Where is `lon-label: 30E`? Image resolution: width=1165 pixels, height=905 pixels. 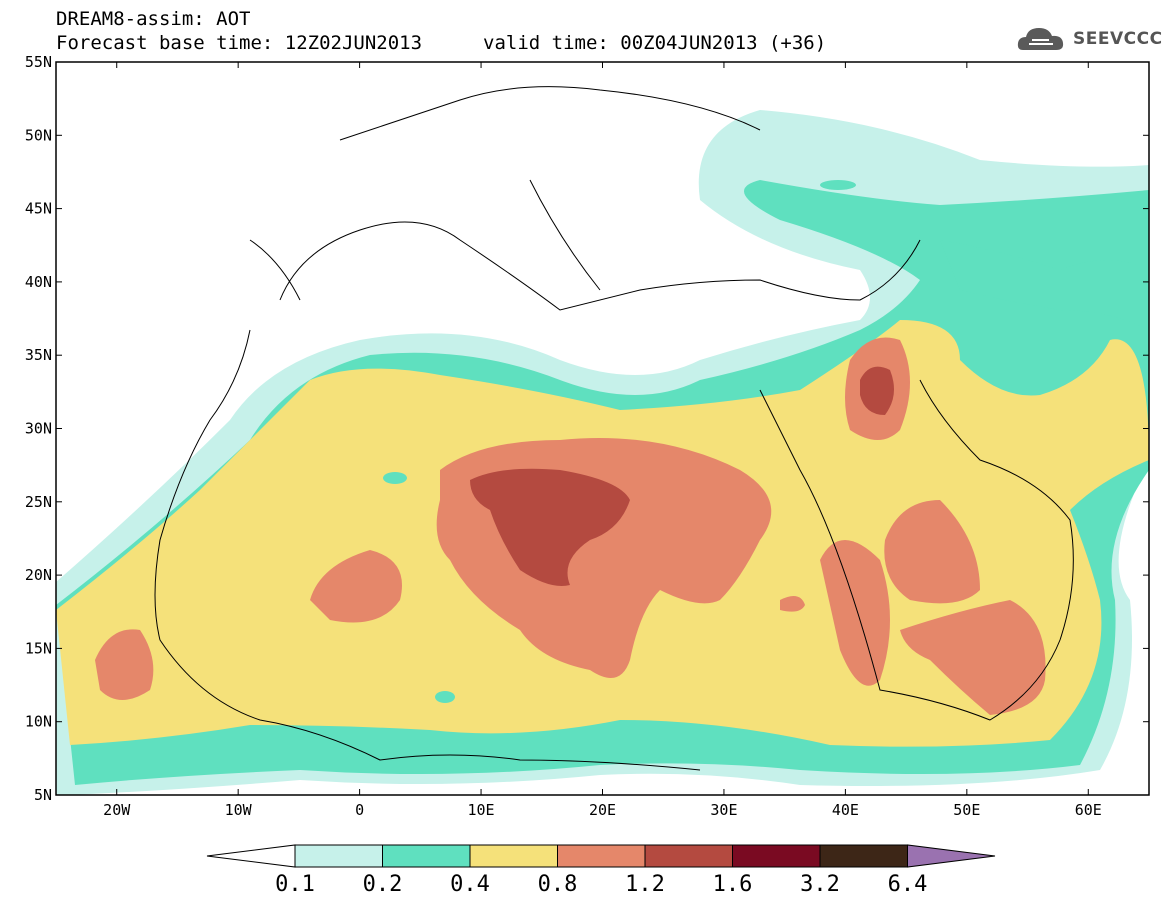 lon-label: 30E is located at coordinates (723, 810).